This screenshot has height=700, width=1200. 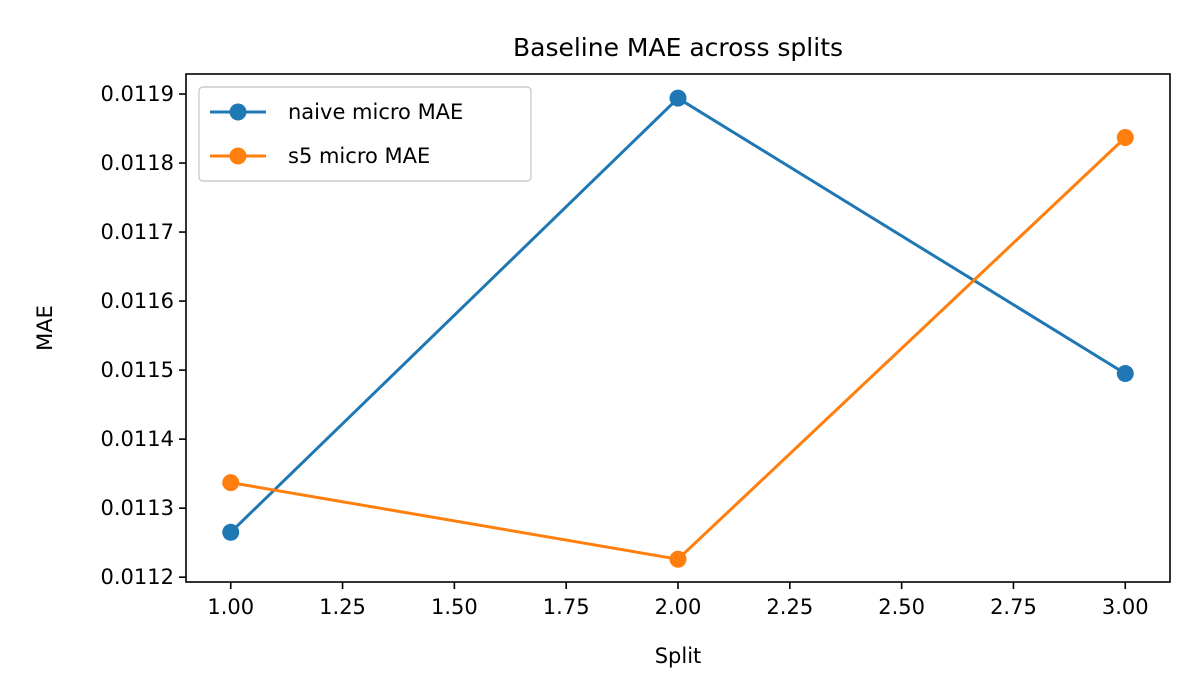 What do you see at coordinates (678, 47) in the screenshot?
I see `chart-title: Baseline MAE across splits` at bounding box center [678, 47].